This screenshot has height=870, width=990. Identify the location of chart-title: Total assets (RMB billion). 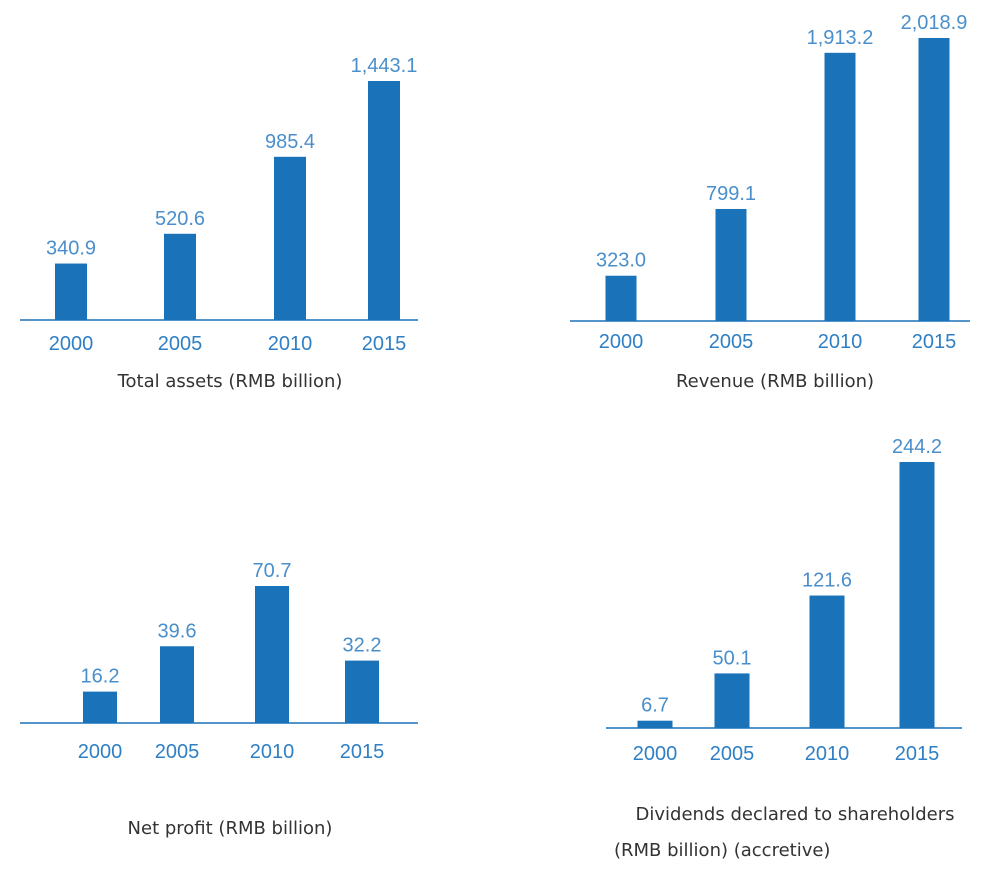
(230, 381).